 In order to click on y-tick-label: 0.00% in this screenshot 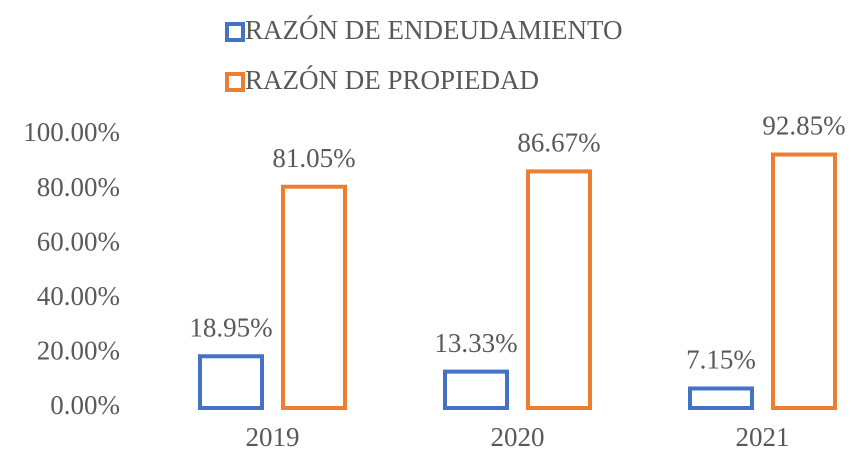, I will do `click(85, 405)`.